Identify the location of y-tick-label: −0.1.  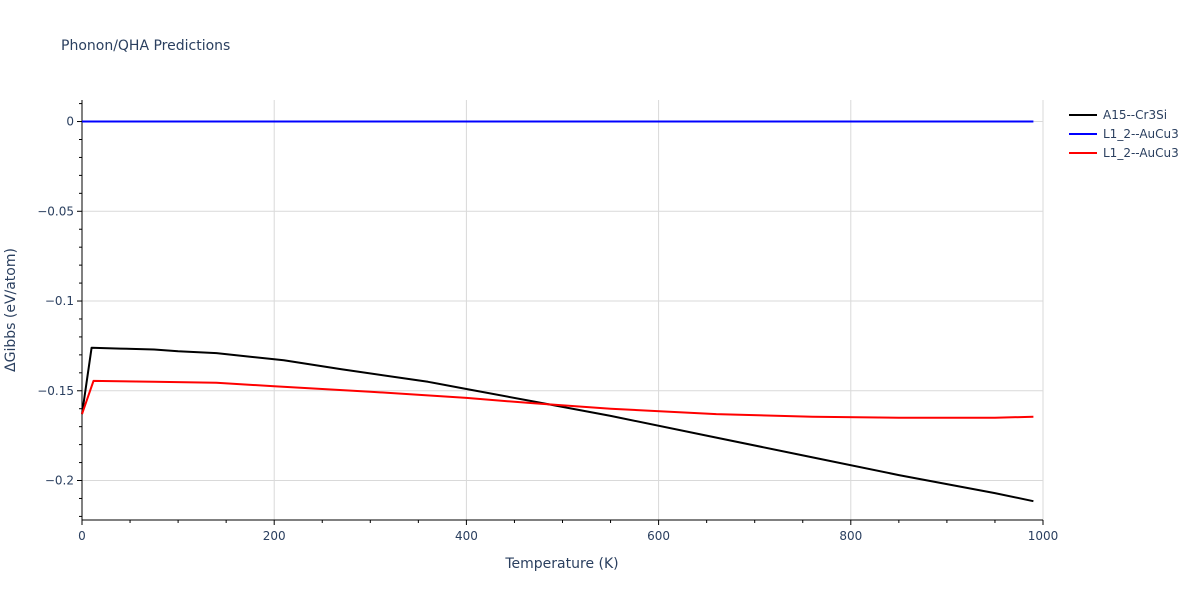
(59, 301).